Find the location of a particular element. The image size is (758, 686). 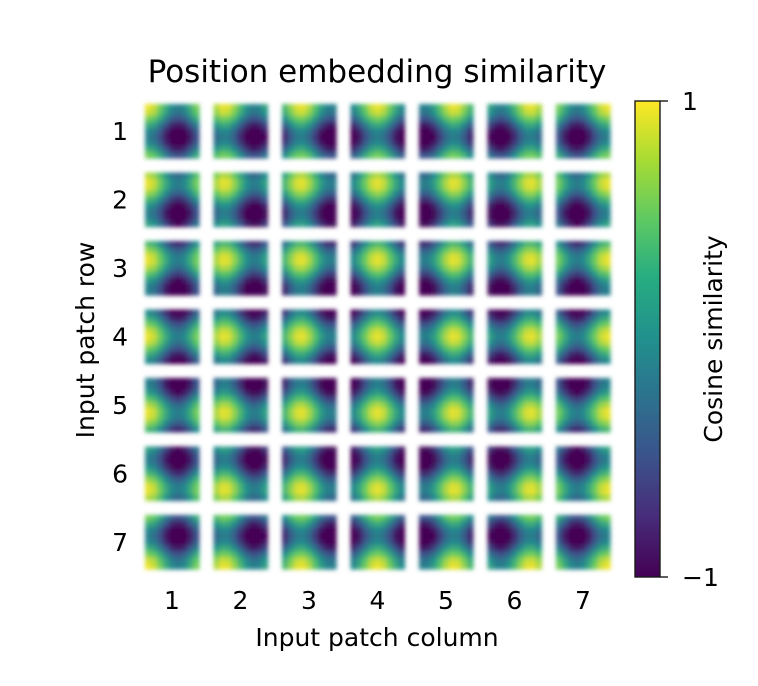

heatmap-cell-r3-c5 is located at coordinates (446, 268).